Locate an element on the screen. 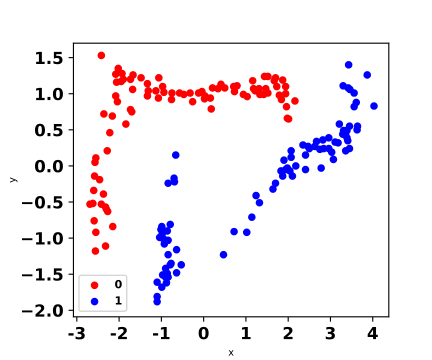  x-tick-label: 4 is located at coordinates (373, 333).